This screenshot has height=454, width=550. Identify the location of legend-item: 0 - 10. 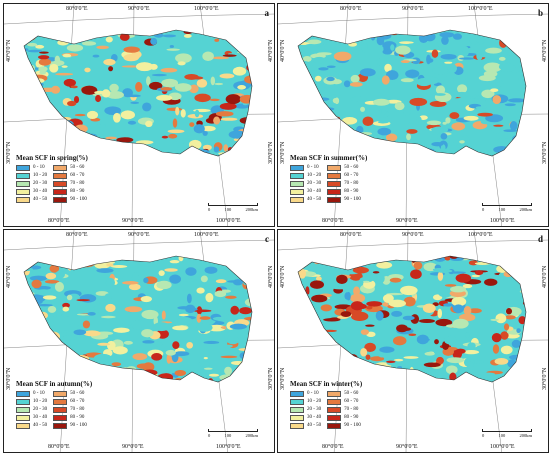
(305, 393).